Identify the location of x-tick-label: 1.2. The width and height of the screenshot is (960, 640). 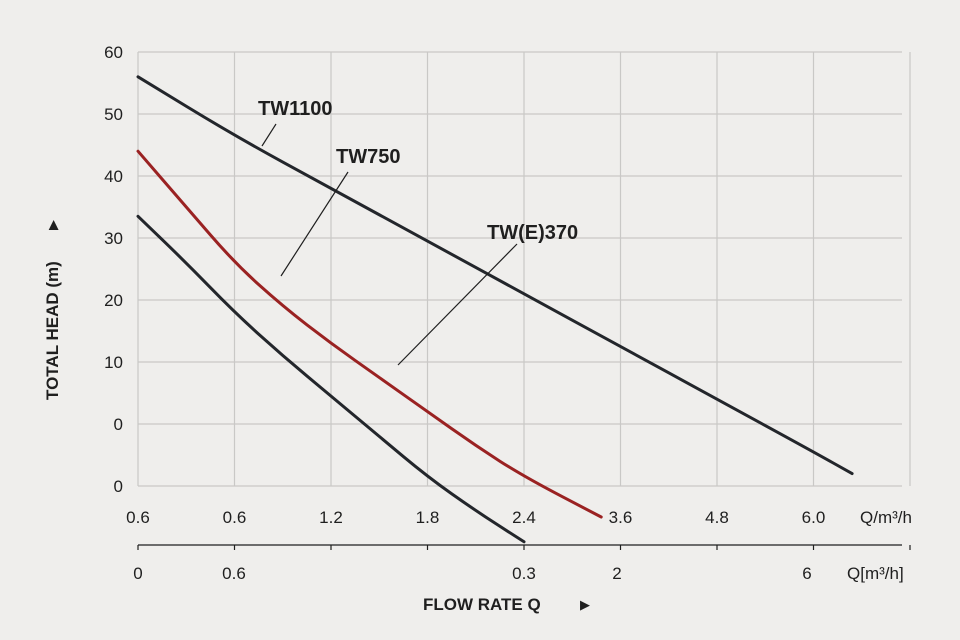
(331, 517).